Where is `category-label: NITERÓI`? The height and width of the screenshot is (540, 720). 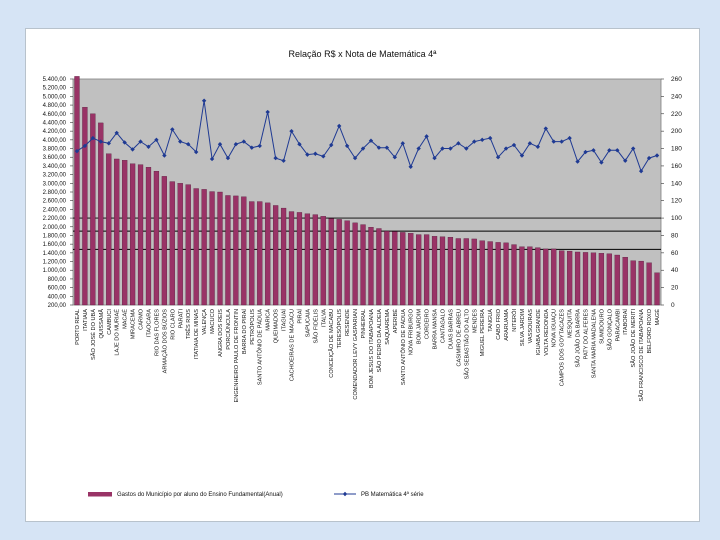
category-label: NITERÓI is located at coordinates (514, 320).